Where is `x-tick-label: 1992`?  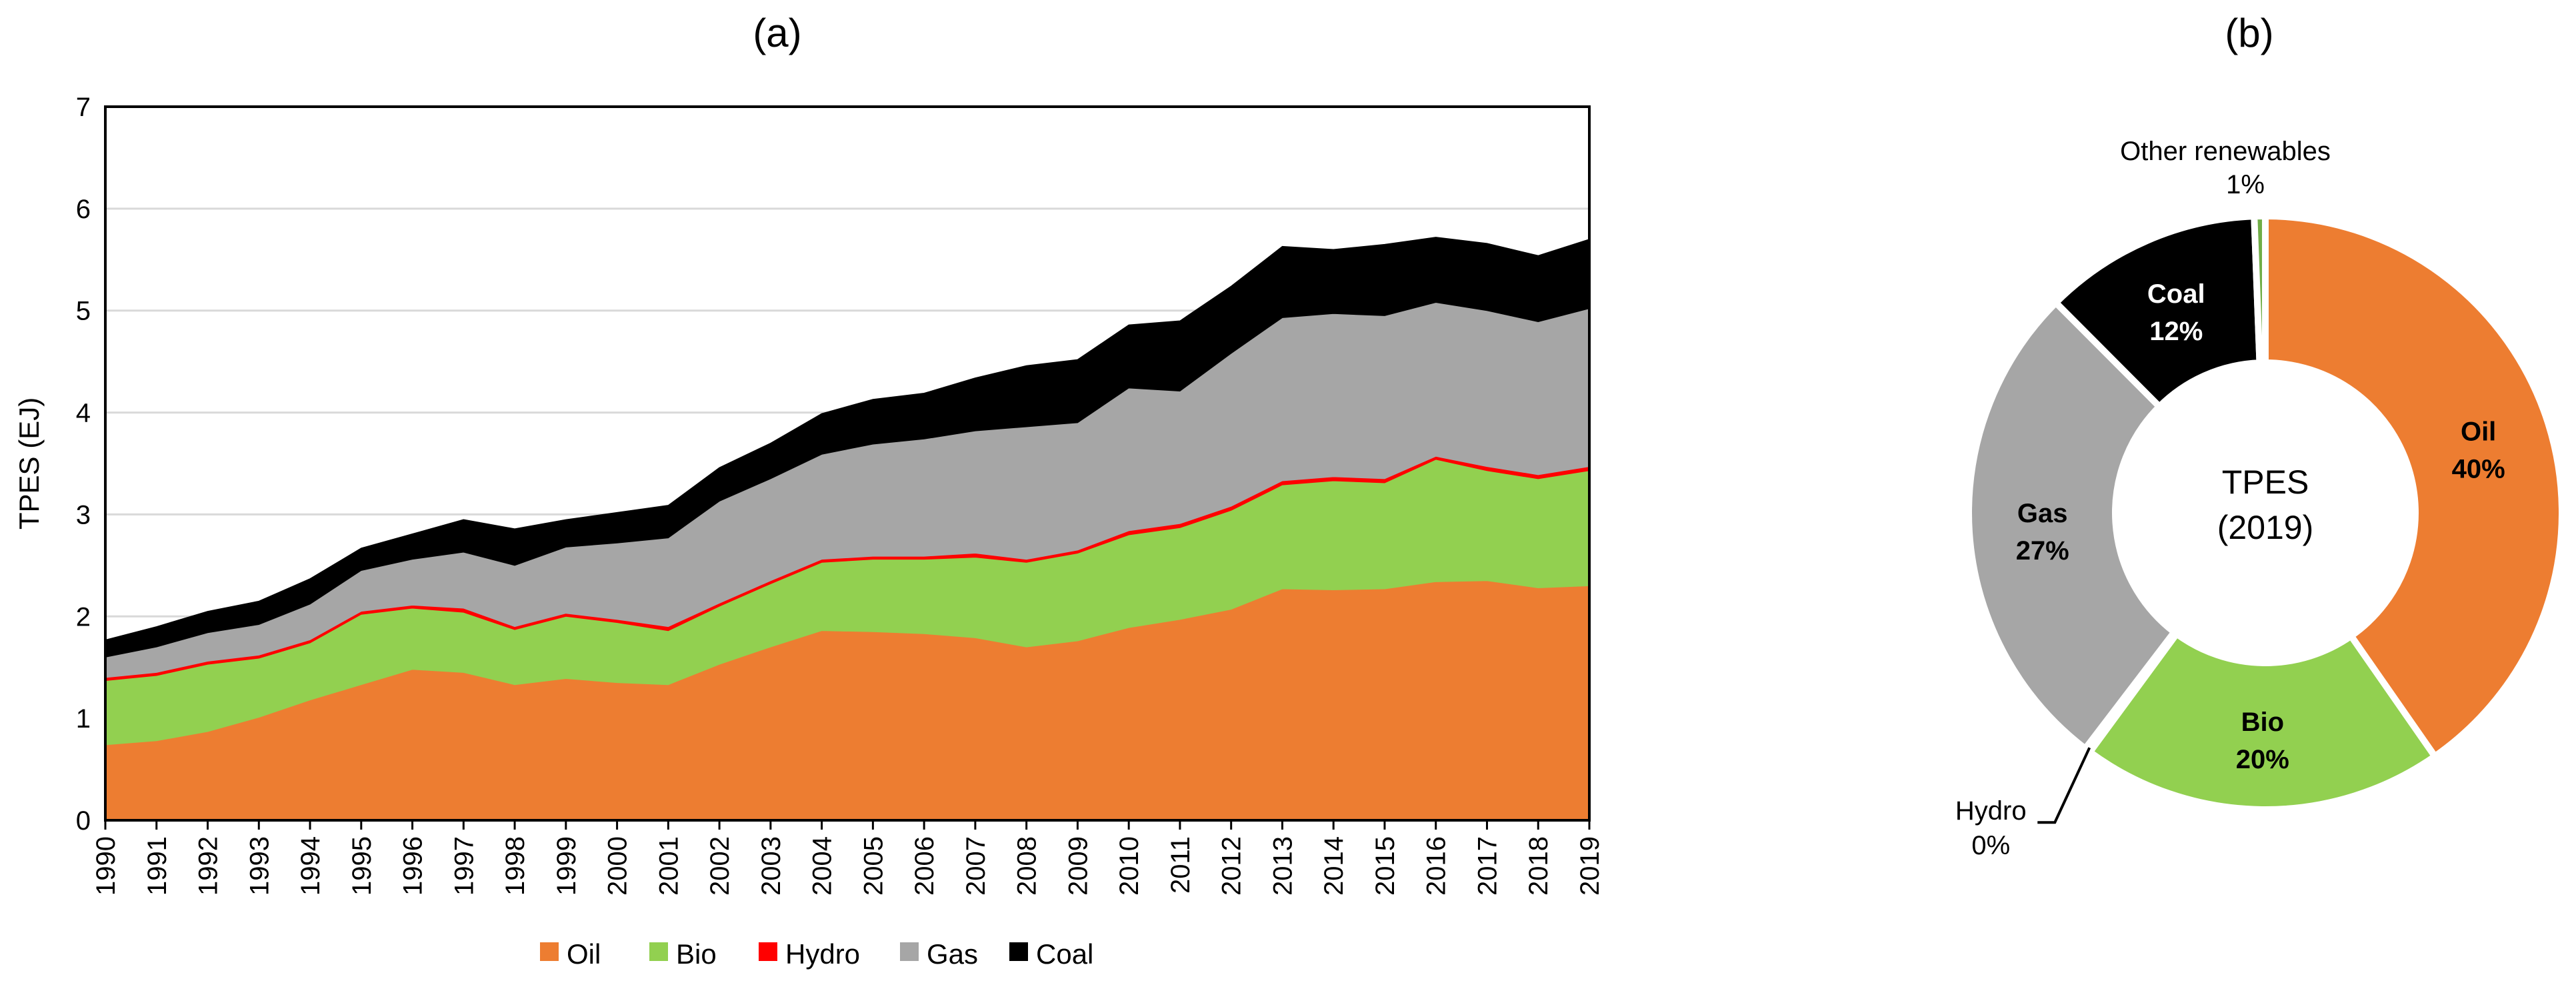 x-tick-label: 1992 is located at coordinates (208, 866).